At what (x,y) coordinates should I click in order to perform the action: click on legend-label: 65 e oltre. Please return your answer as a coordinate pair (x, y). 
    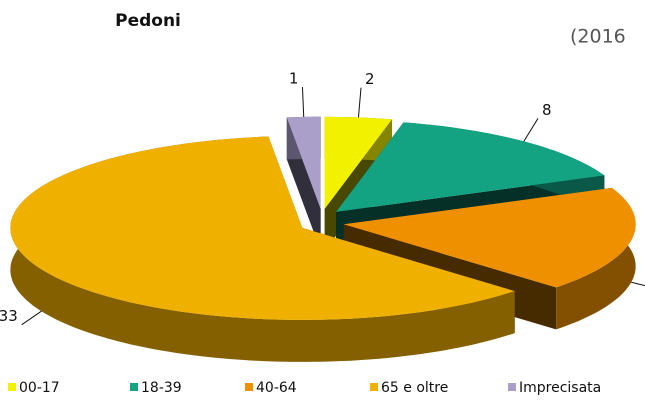
    Looking at the image, I should click on (414, 388).